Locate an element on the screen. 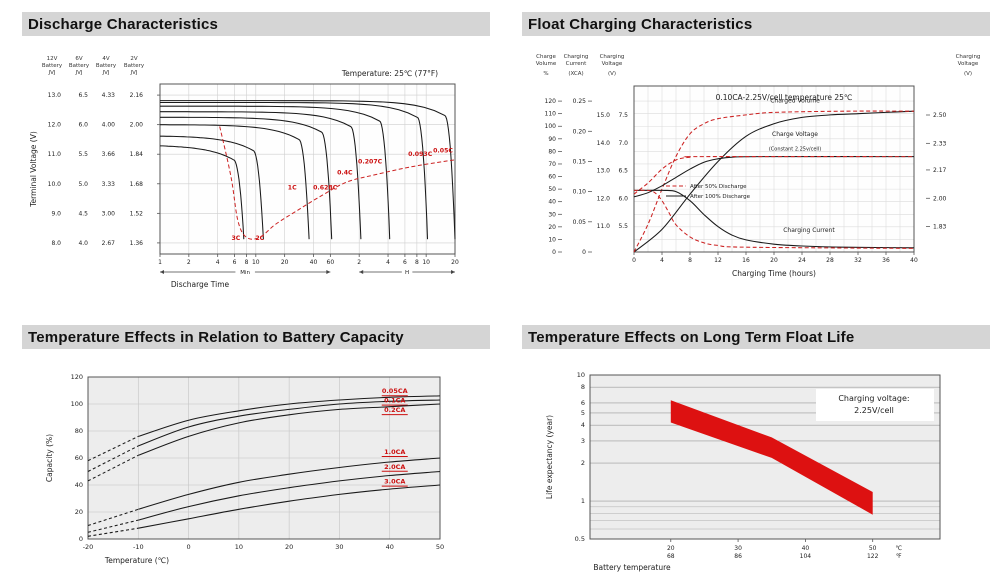 The width and height of the screenshot is (1000, 582). voltage-tick-label: 2.67 is located at coordinates (109, 243).